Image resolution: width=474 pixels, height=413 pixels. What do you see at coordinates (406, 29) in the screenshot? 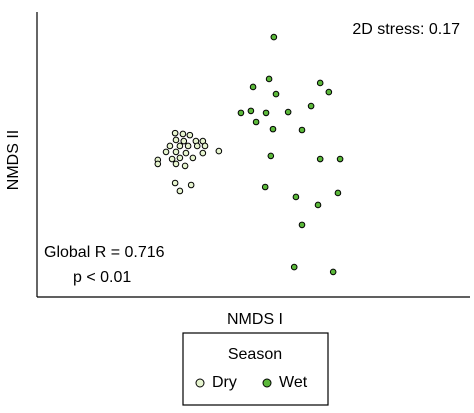
I see `stress-annotation: 2D stress: 0.17` at bounding box center [406, 29].